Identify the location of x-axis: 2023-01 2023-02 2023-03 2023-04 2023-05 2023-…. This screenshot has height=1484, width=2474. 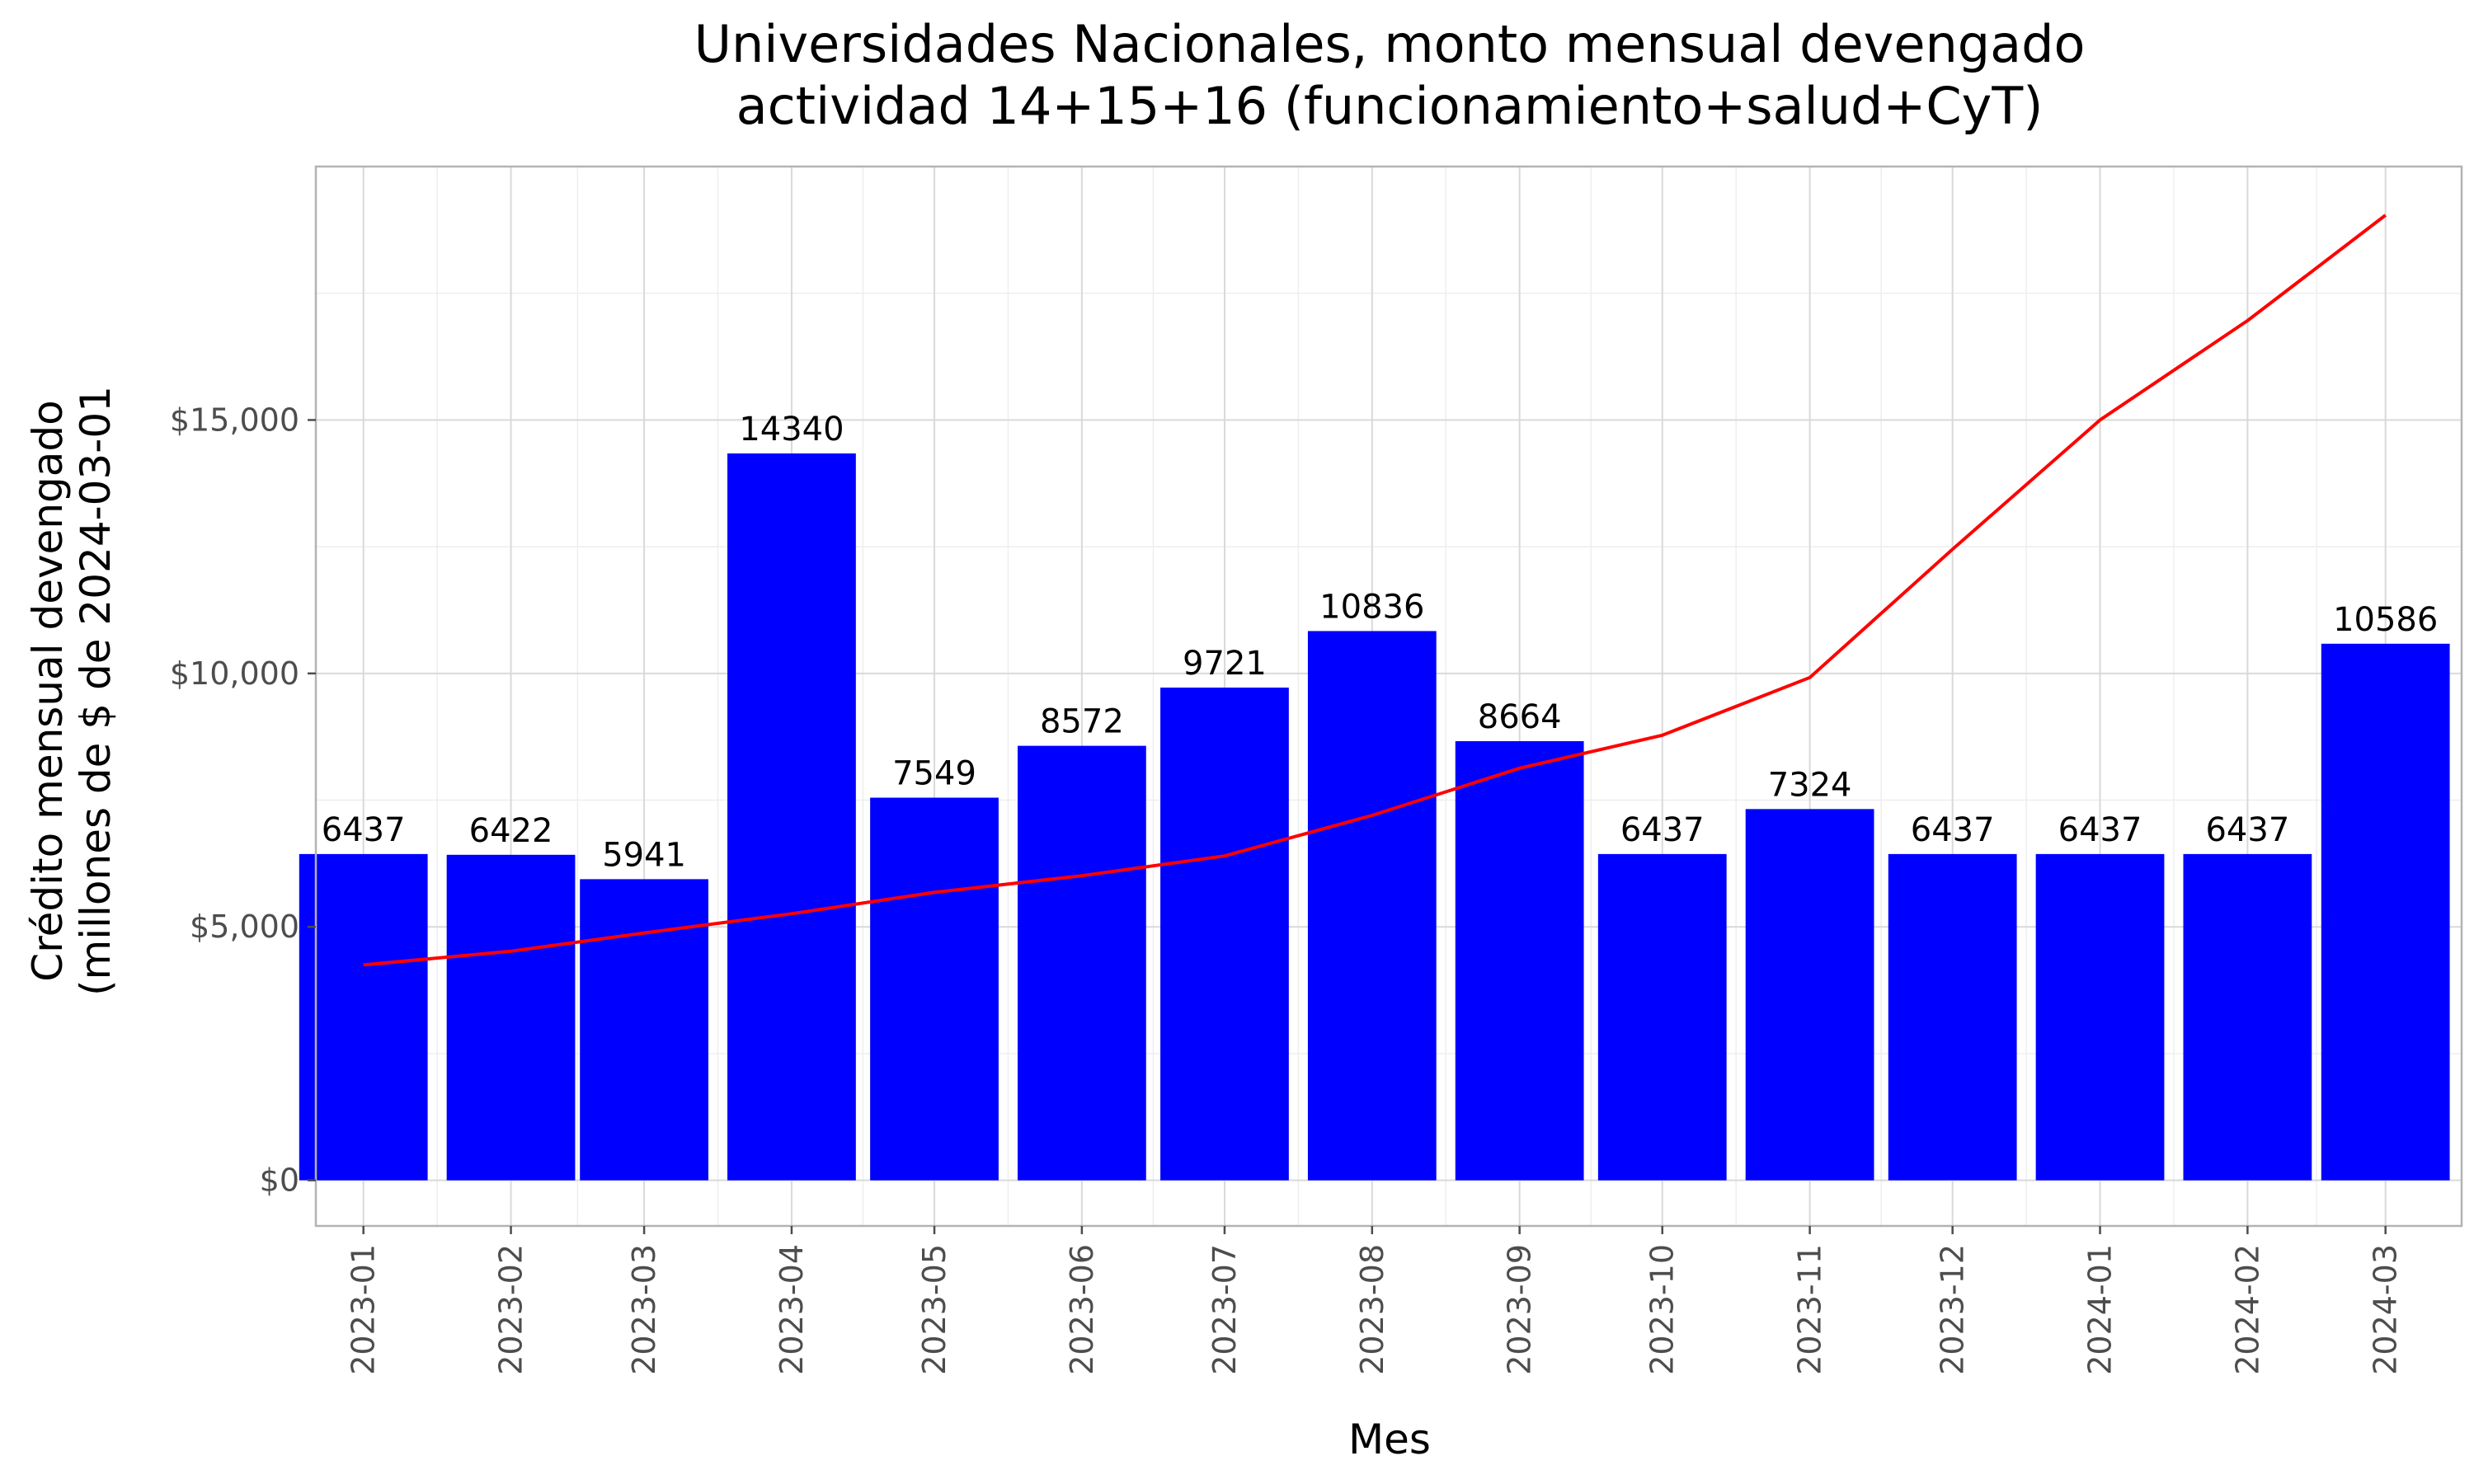
(1375, 1300).